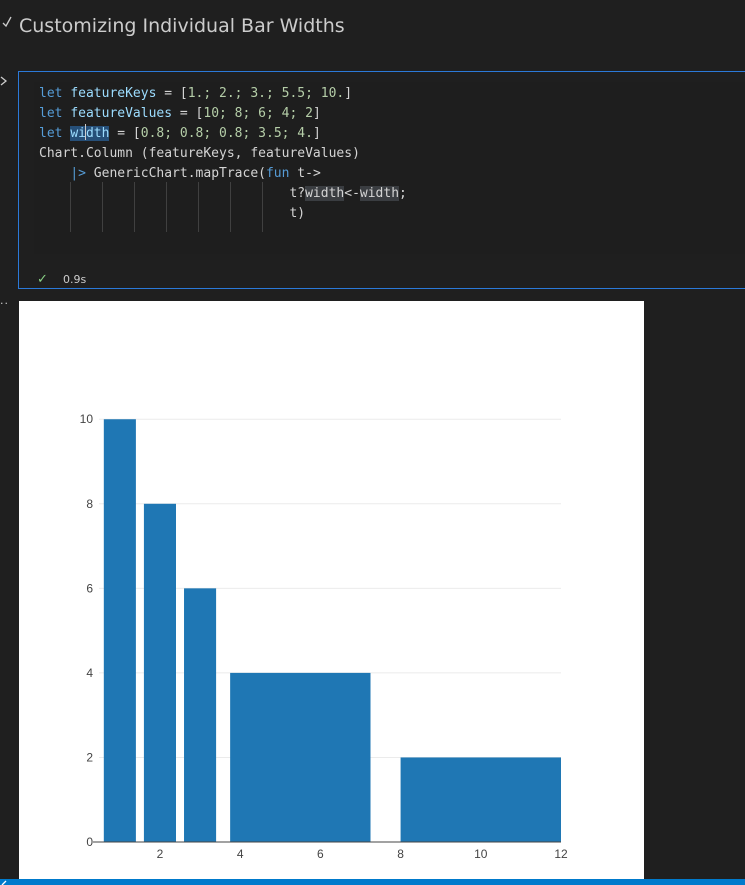 The image size is (745, 885). Describe the element at coordinates (196, 93) in the screenshot. I see `code-line-1: let featureKeys = [1.; 2.; 3.; 5.5; 10.]` at that location.